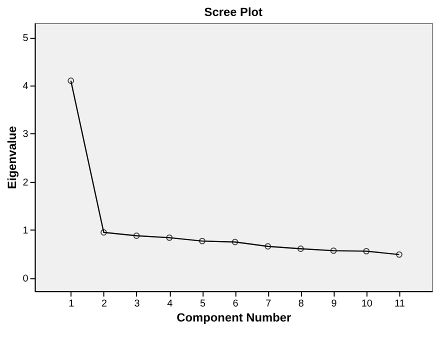 The image size is (437, 340). What do you see at coordinates (233, 12) in the screenshot?
I see `chart-title: Scree Plot` at bounding box center [233, 12].